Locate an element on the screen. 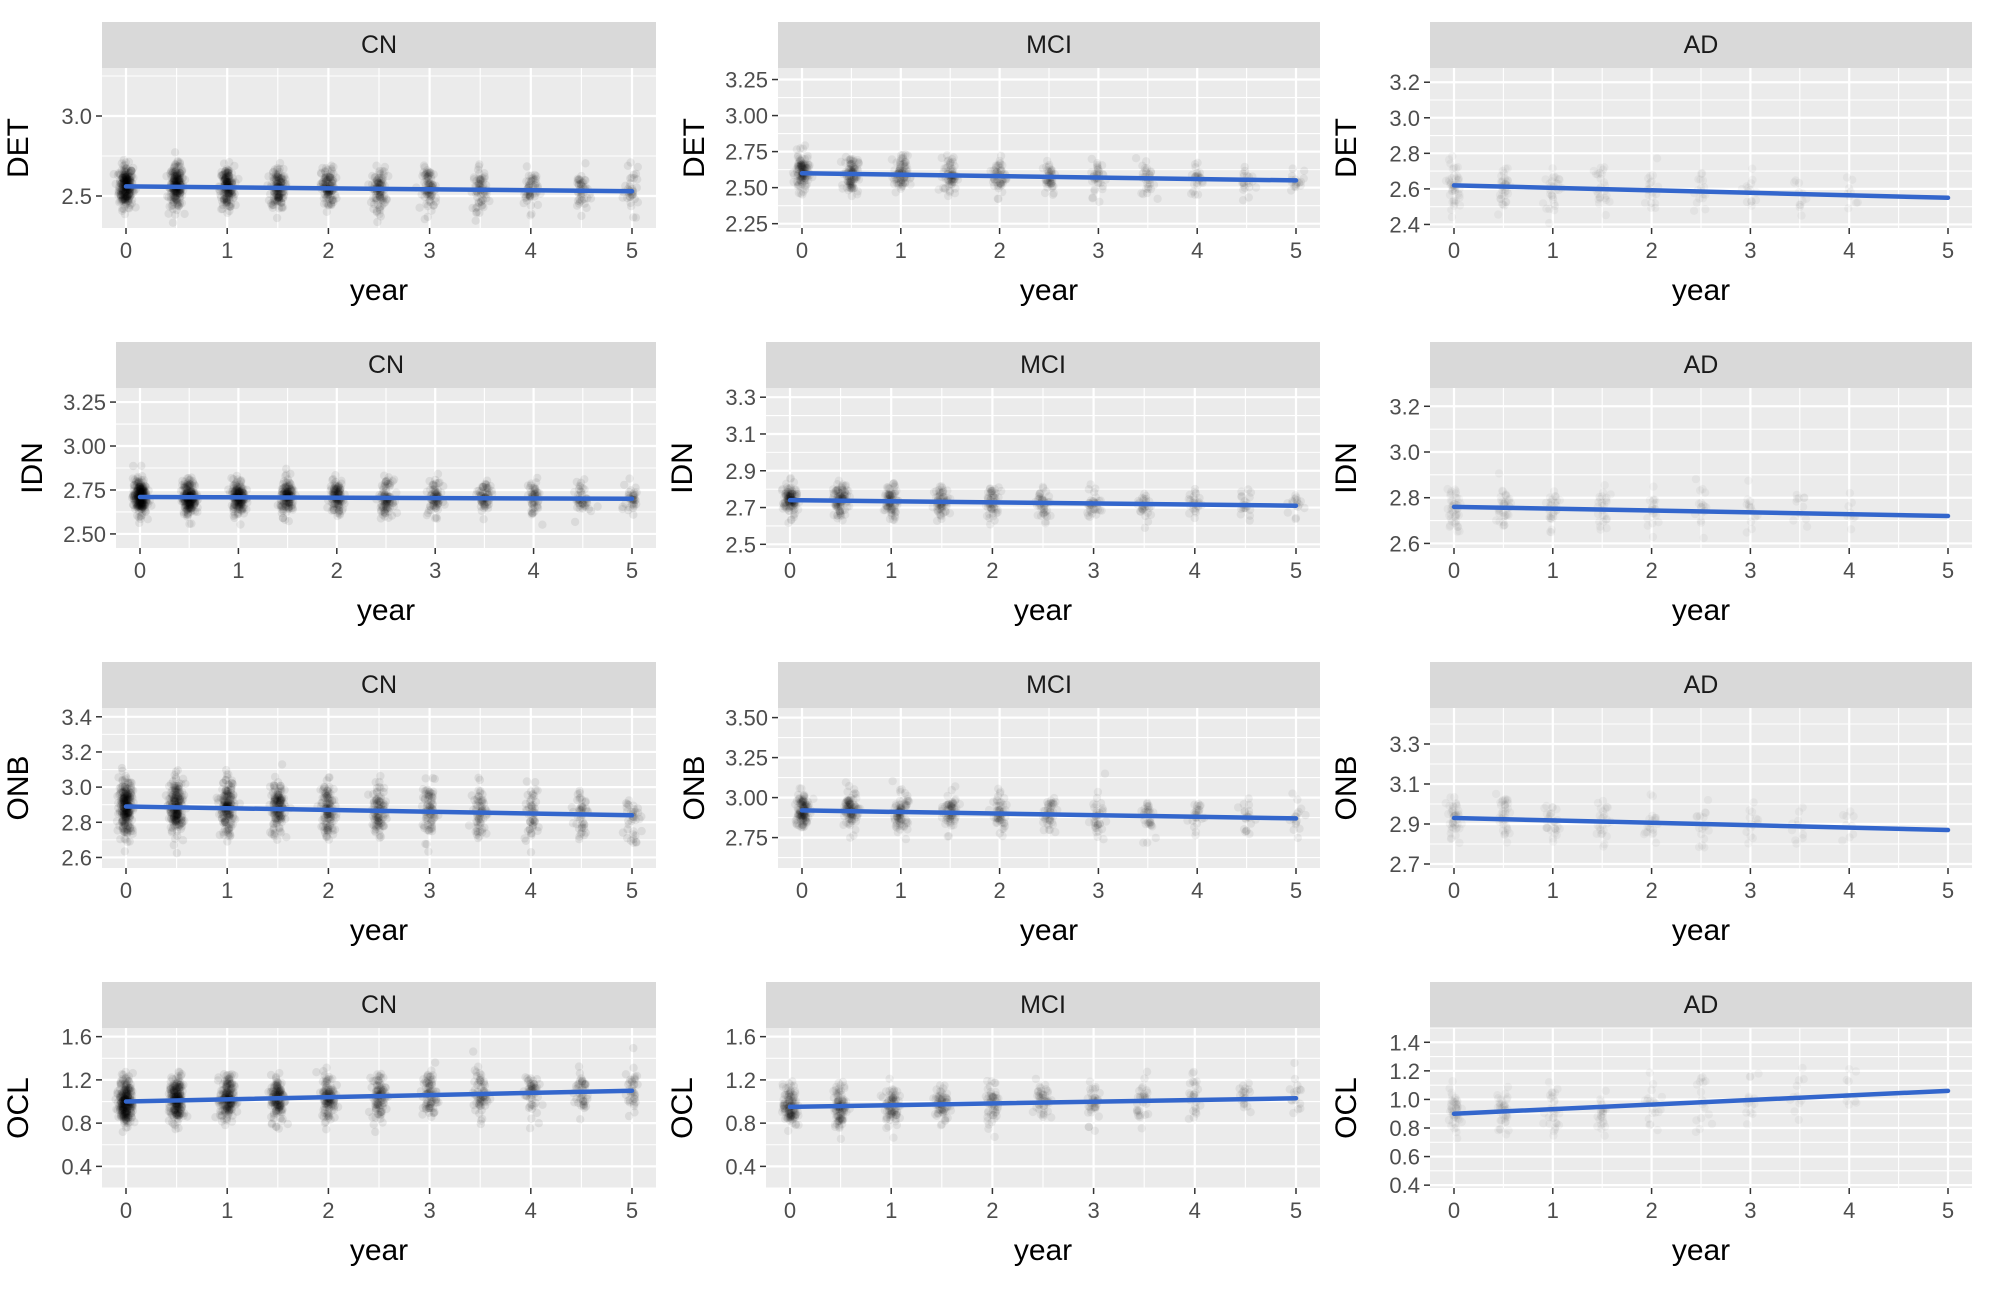  y-tick-label: 2.5 is located at coordinates (740, 544).